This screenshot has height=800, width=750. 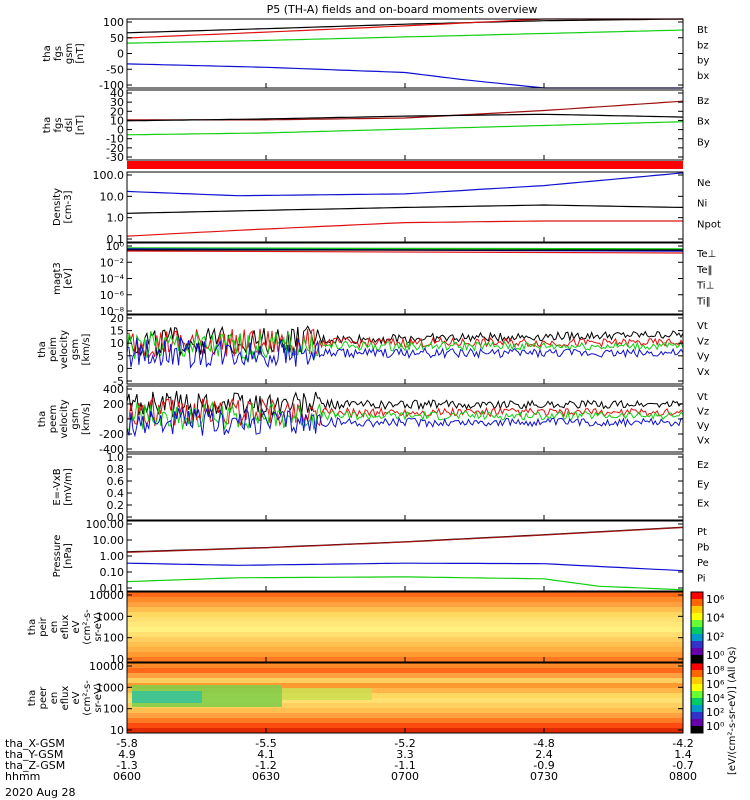 I want to click on footer-value: 0700, so click(x=405, y=776).